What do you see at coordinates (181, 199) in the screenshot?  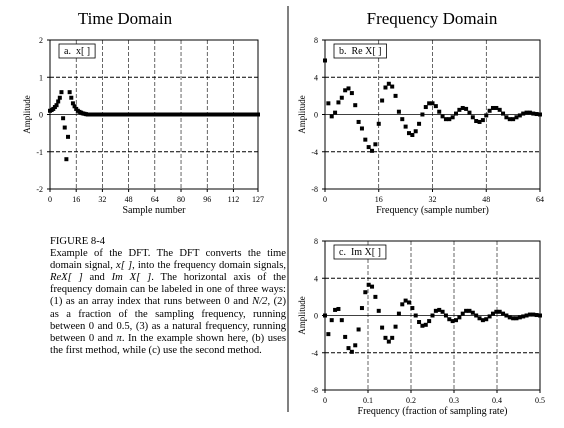 I see `x-tick-label: 80` at bounding box center [181, 199].